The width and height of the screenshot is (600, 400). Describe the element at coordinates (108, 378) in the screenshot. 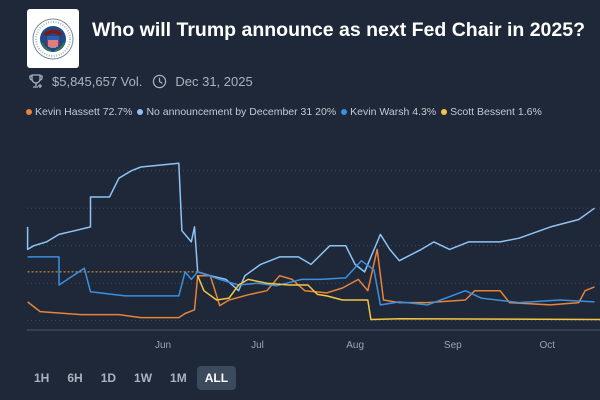

I see `range-1d-button: 1D` at that location.